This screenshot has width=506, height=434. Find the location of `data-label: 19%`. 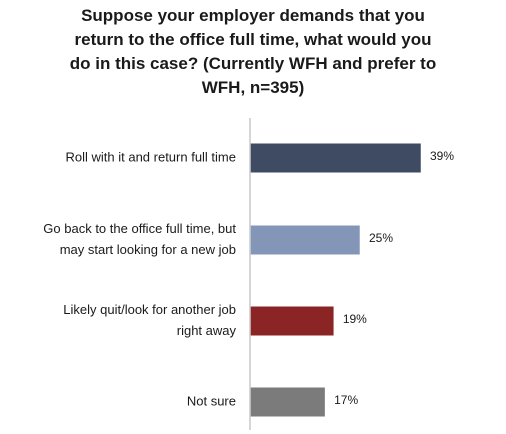

data-label: 19% is located at coordinates (355, 319).